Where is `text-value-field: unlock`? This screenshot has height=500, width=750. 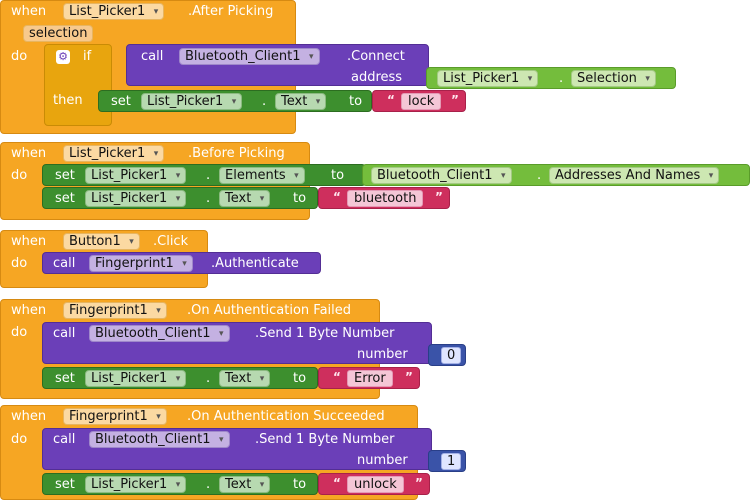
text-value-field: unlock is located at coordinates (375, 484).